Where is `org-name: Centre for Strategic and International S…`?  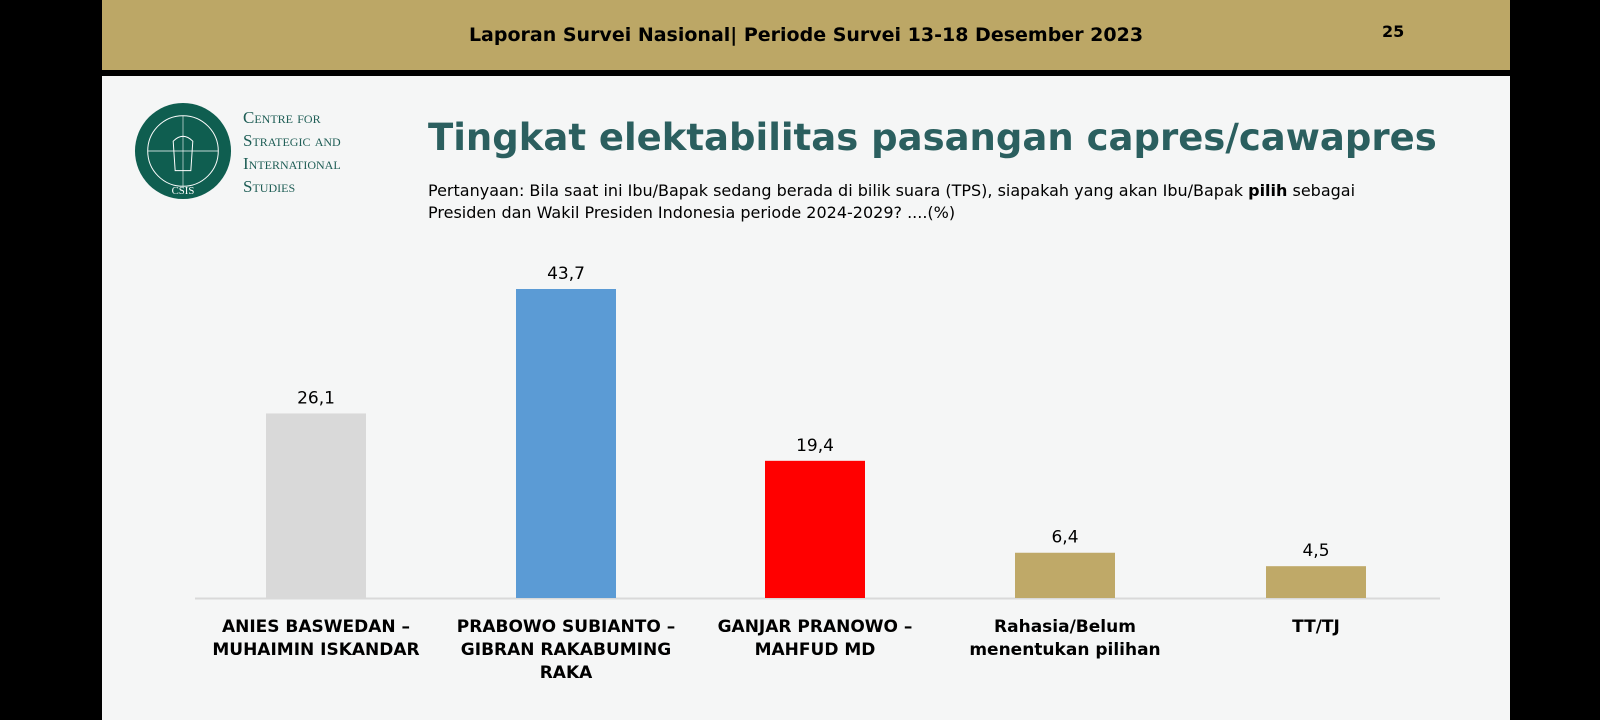 org-name: Centre for Strategic and International S… is located at coordinates (292, 152).